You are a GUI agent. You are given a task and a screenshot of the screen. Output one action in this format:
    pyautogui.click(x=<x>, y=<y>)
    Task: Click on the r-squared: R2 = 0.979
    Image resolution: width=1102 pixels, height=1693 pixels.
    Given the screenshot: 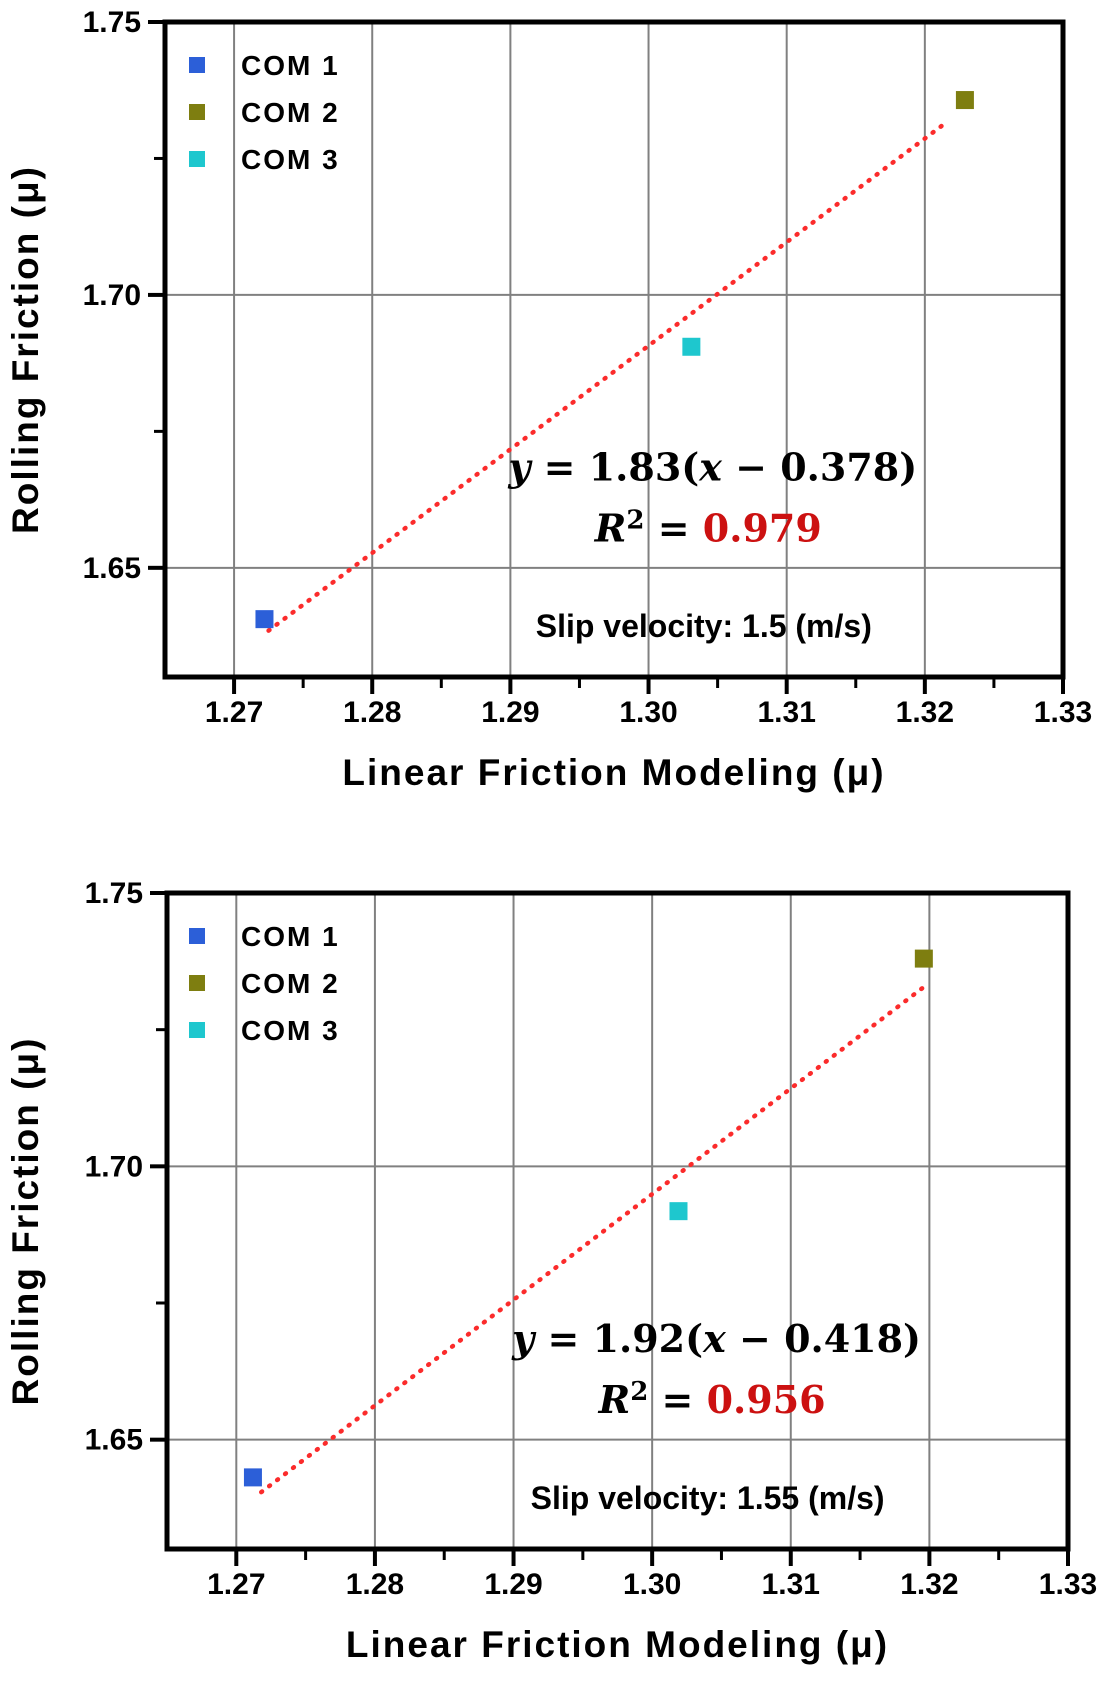 What is the action you would take?
    pyautogui.click(x=708, y=527)
    